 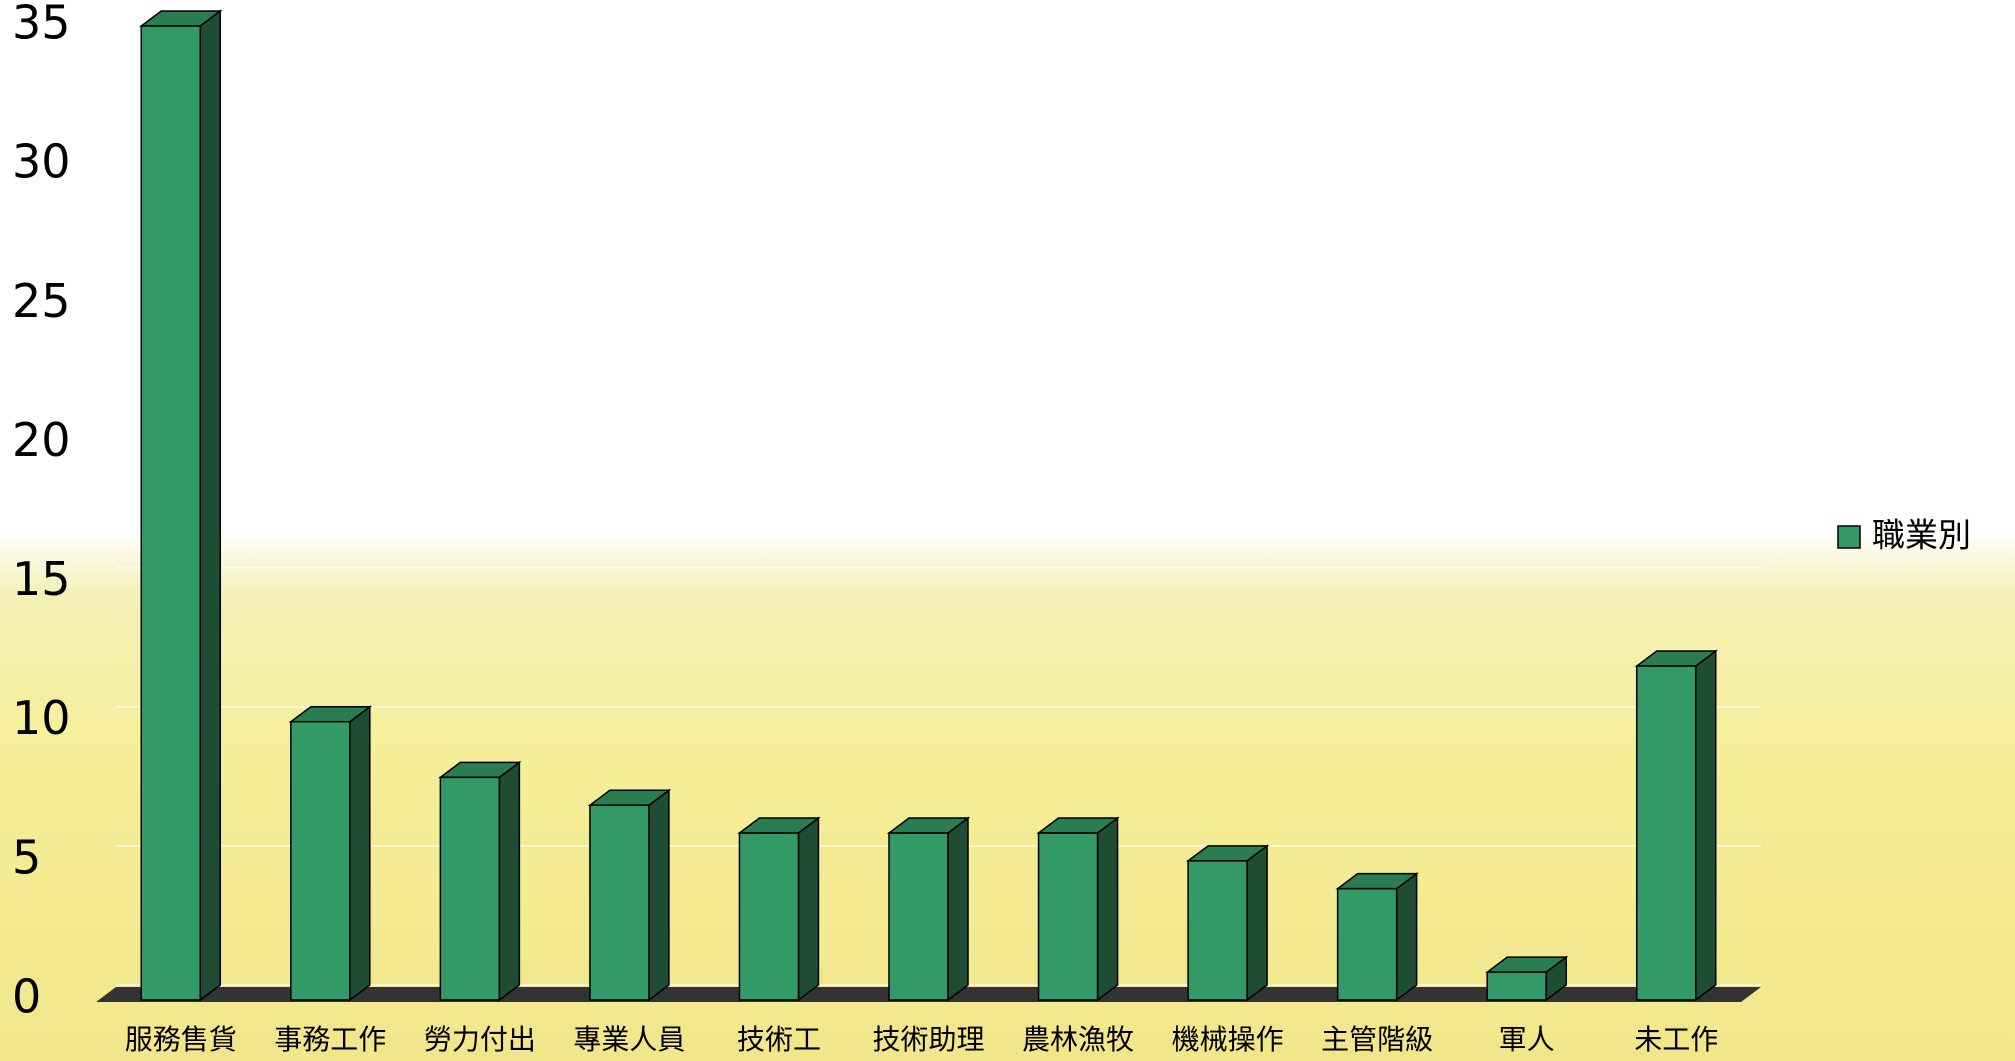 What do you see at coordinates (41, 440) in the screenshot?
I see `y-tick-label: 20` at bounding box center [41, 440].